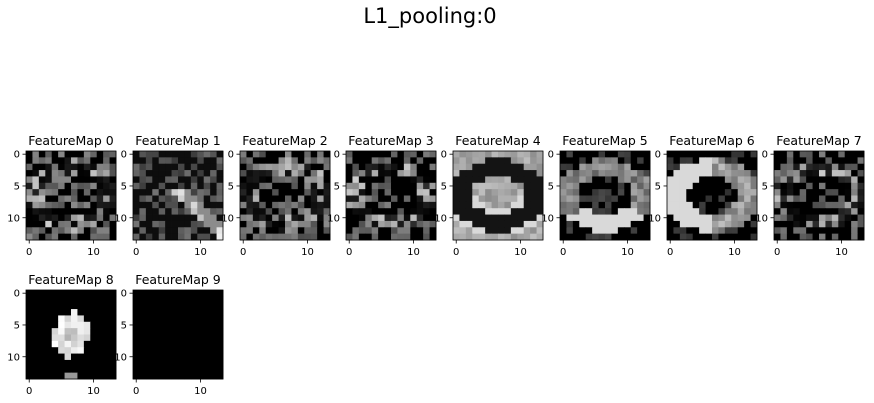 The height and width of the screenshot is (403, 874). What do you see at coordinates (391, 140) in the screenshot?
I see `panel-title: FeatureMap 3` at bounding box center [391, 140].